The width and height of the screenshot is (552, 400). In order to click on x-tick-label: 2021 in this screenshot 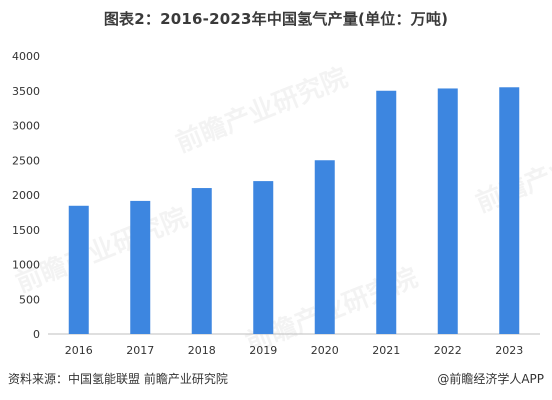, I will do `click(386, 350)`.